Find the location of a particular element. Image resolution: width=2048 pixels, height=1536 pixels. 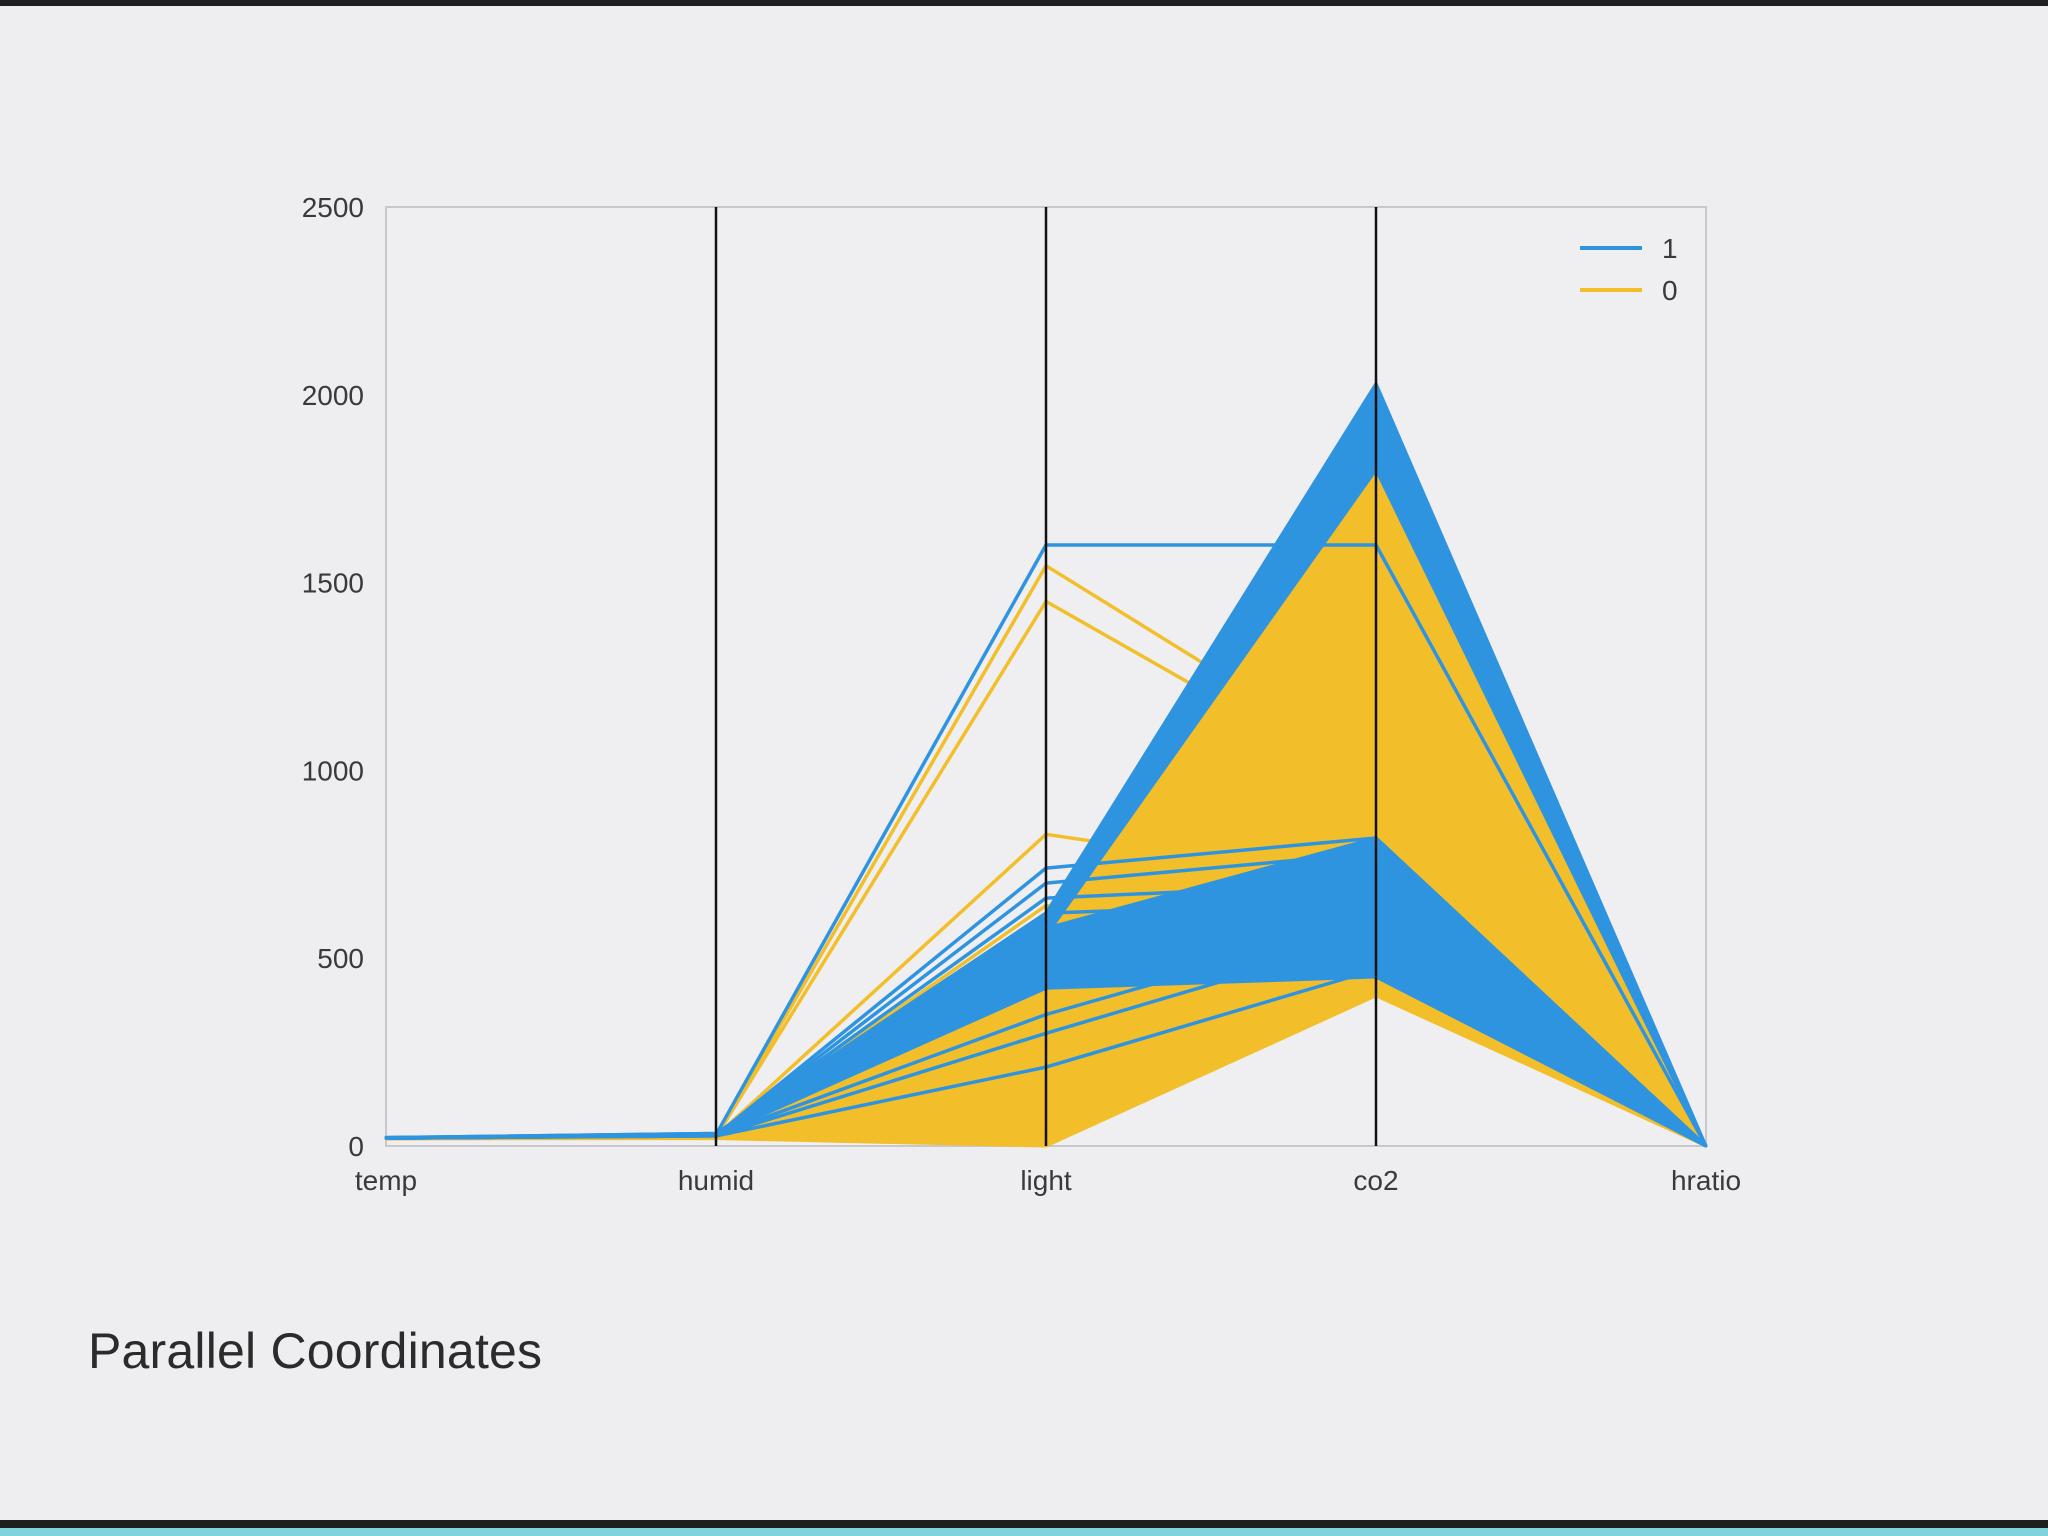

axis-label-light: light is located at coordinates (1046, 1180).